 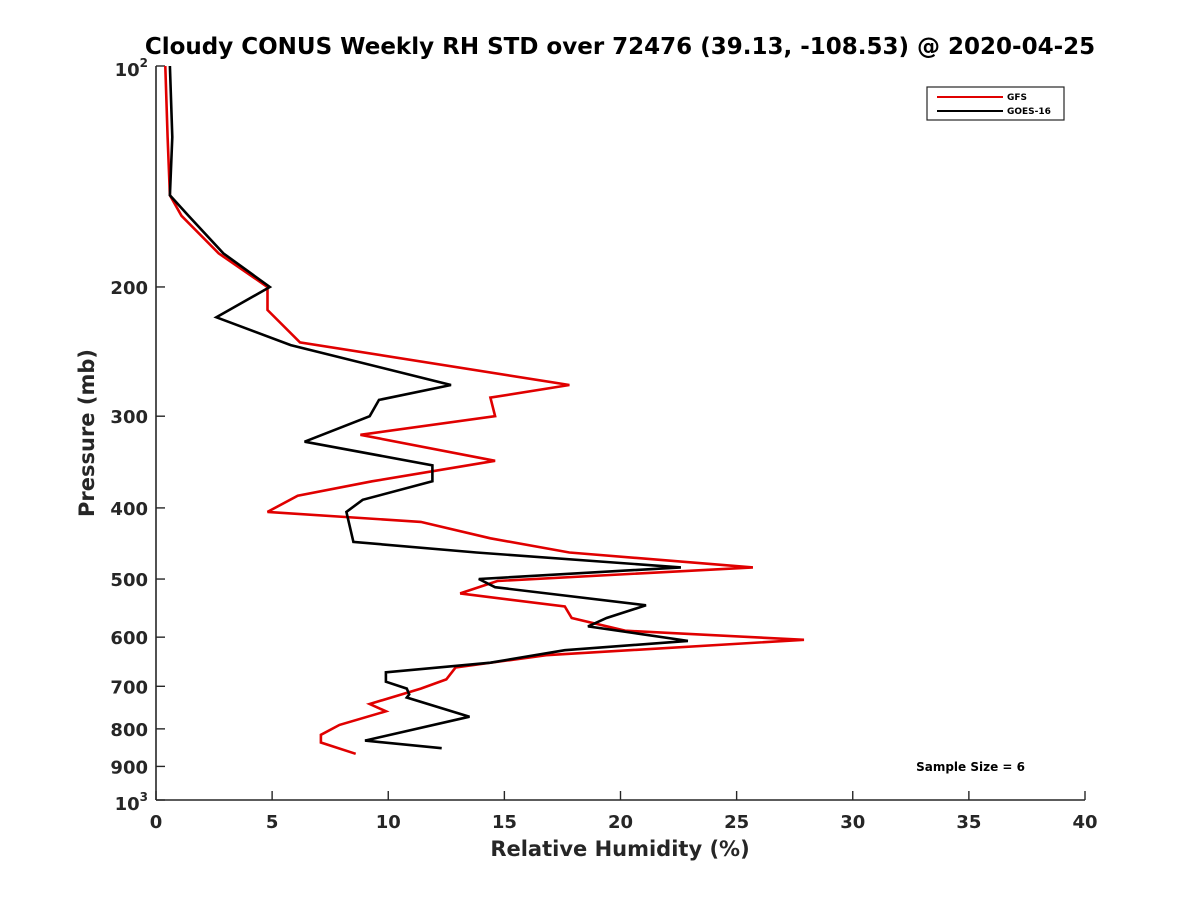 I want to click on y-tick-label: 800, so click(x=129, y=730).